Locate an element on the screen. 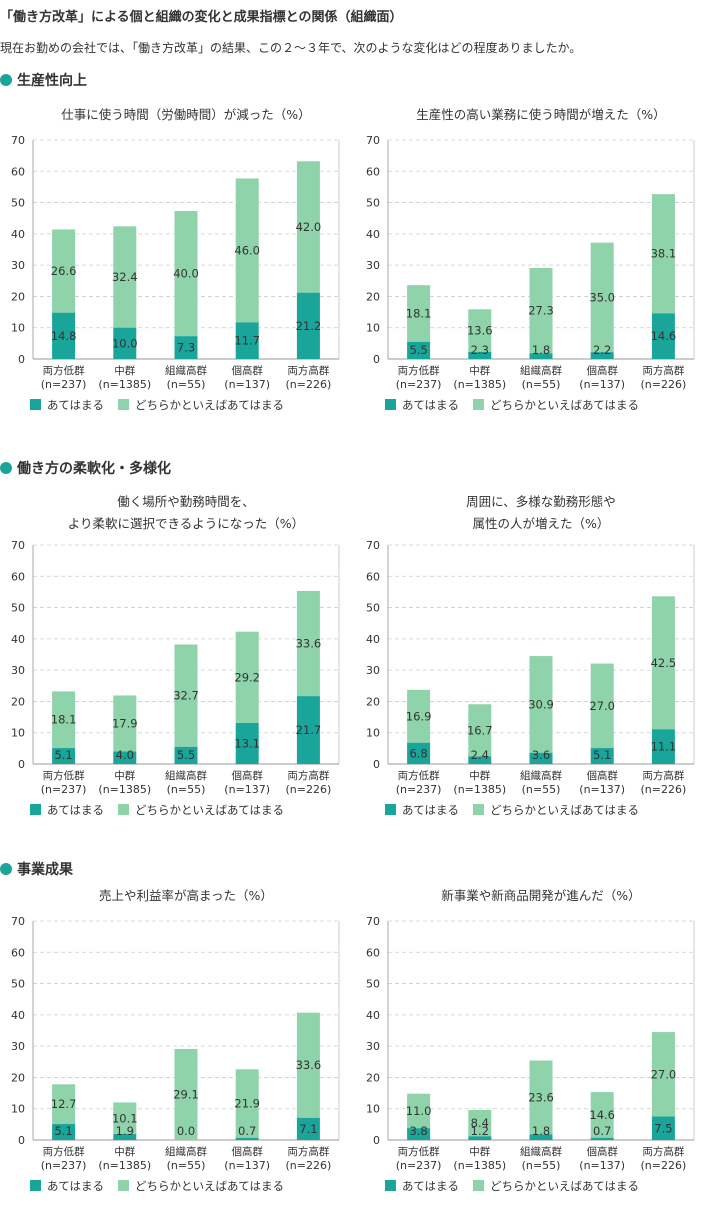 This screenshot has height=1214, width=728. data-label-somewhat-applies: 30.9 is located at coordinates (541, 704).